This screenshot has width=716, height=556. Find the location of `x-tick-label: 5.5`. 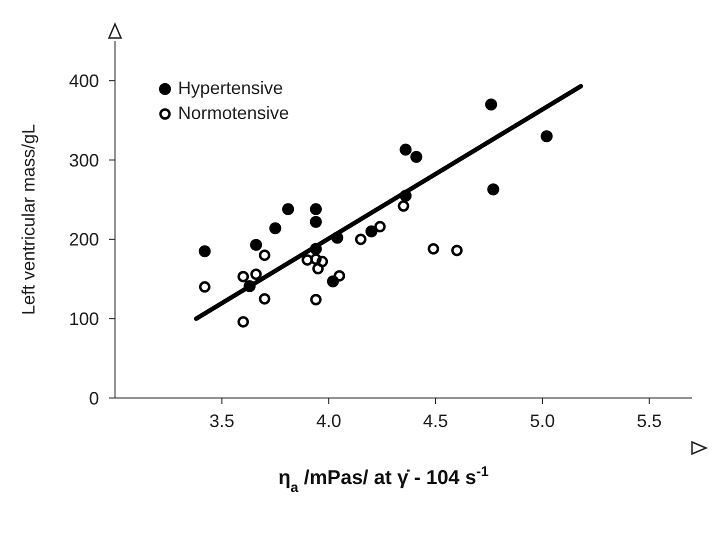

x-tick-label: 5.5 is located at coordinates (649, 420).